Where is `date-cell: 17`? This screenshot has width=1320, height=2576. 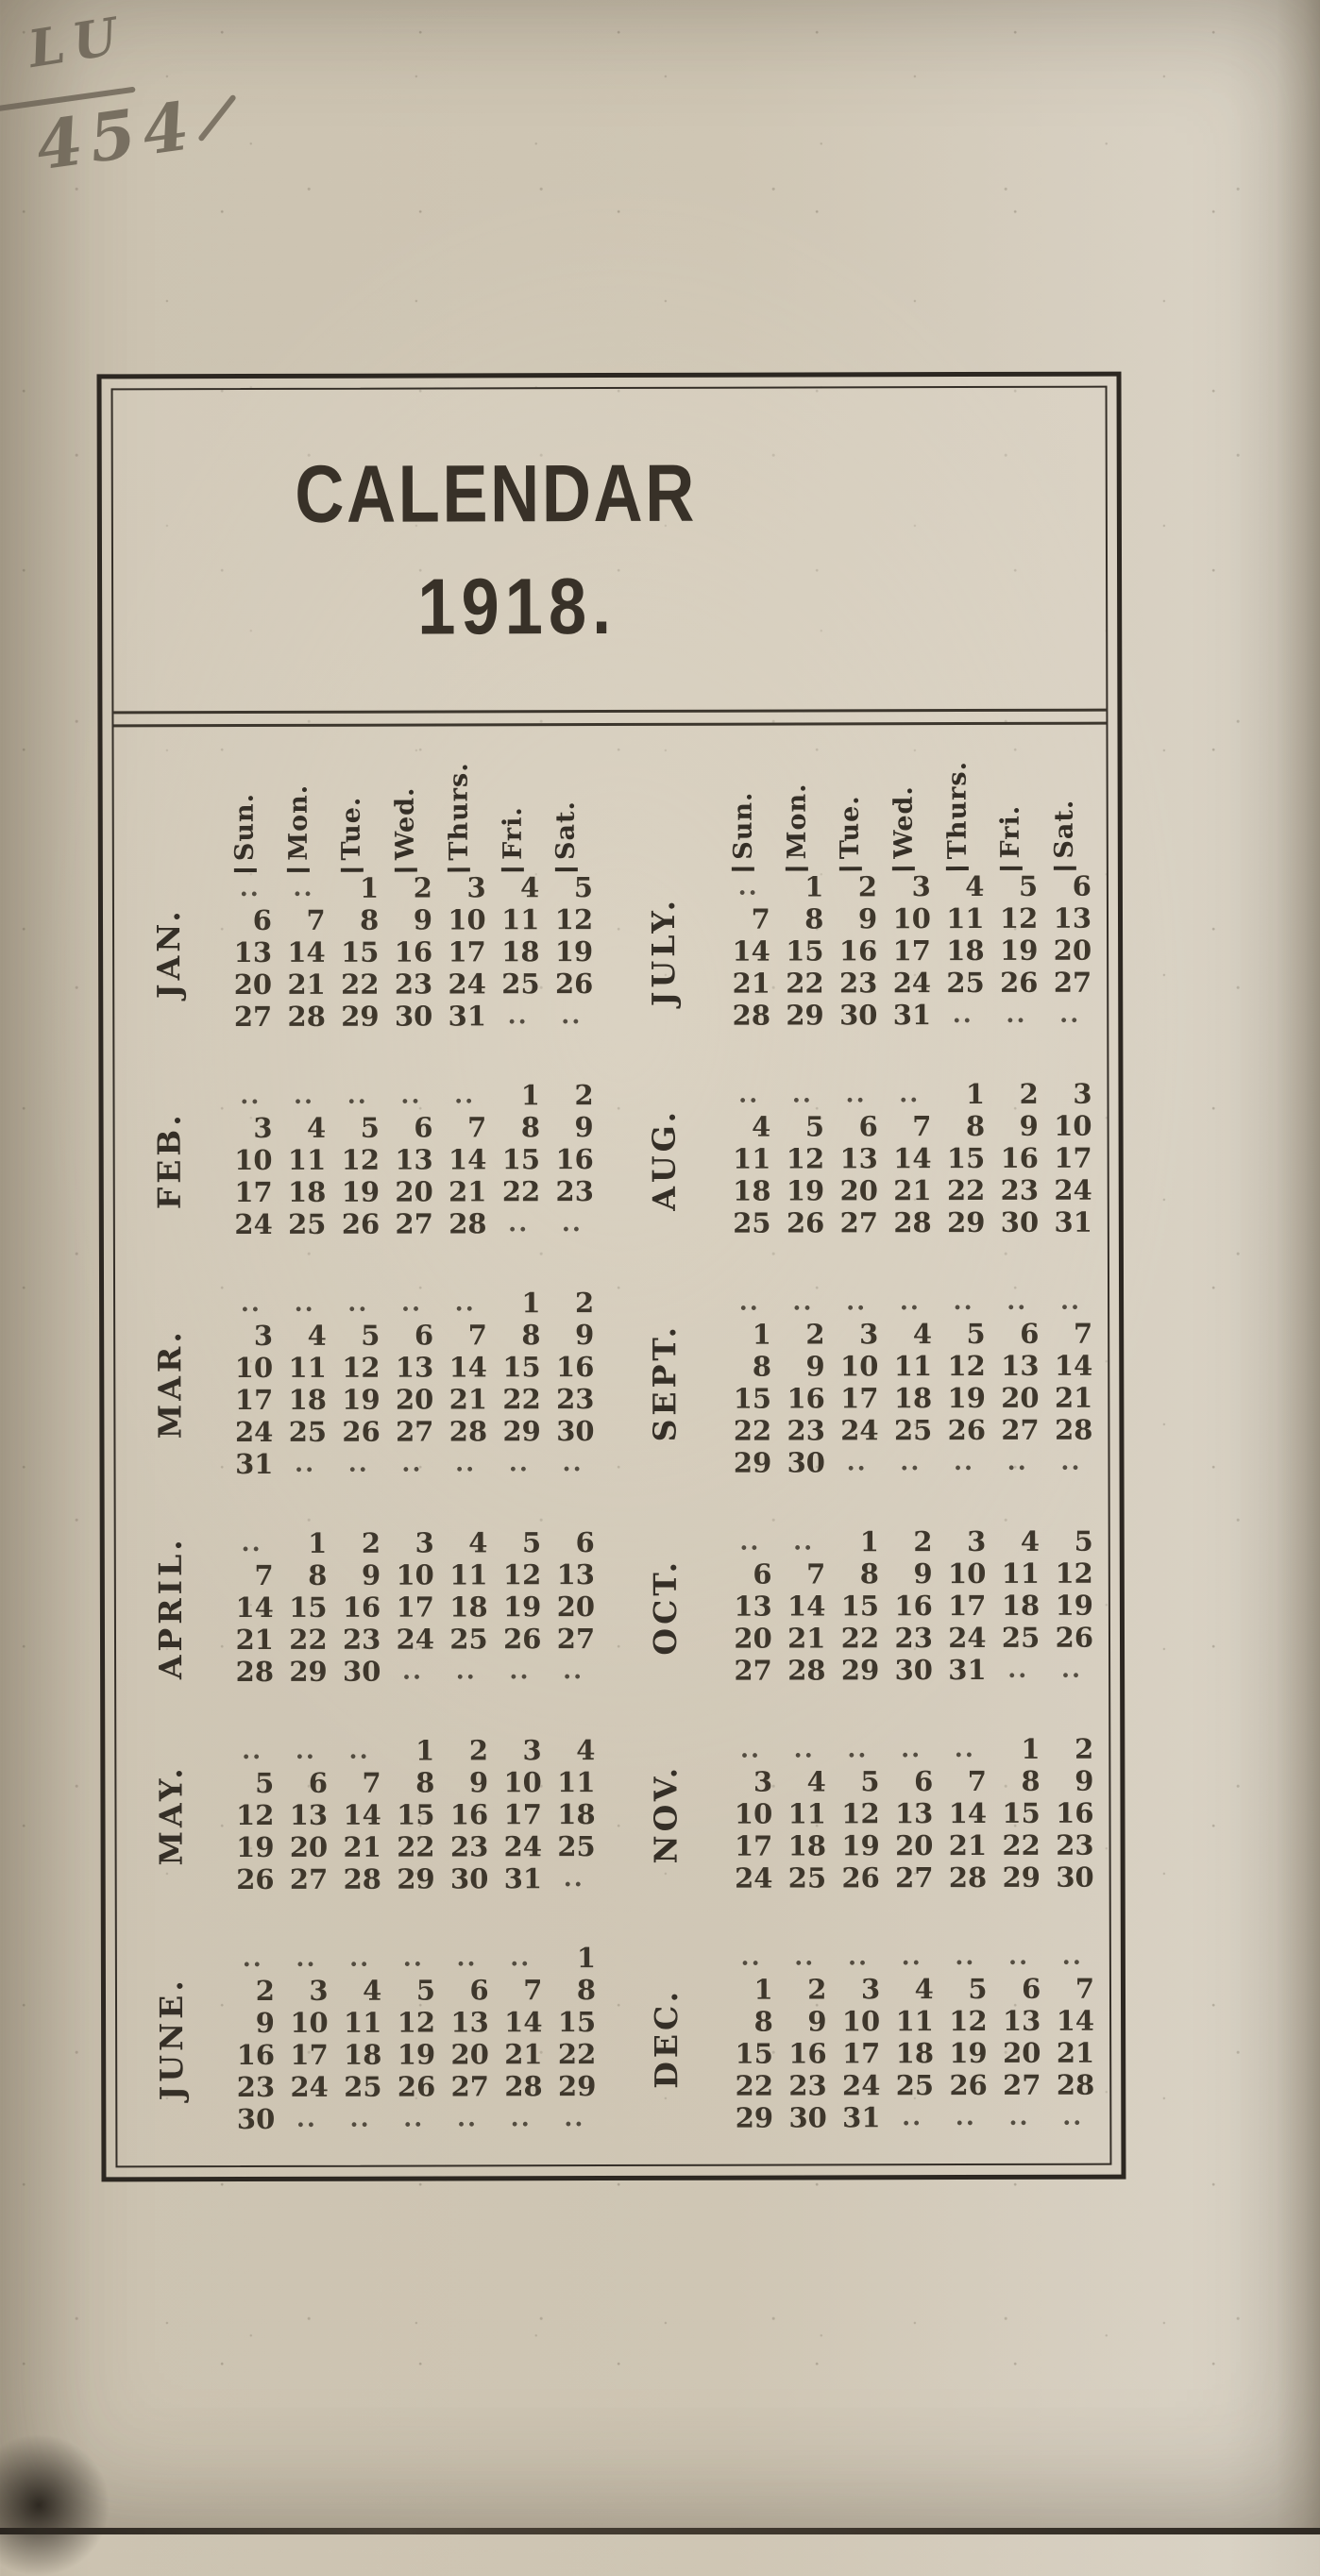
date-cell: 17 is located at coordinates (911, 951).